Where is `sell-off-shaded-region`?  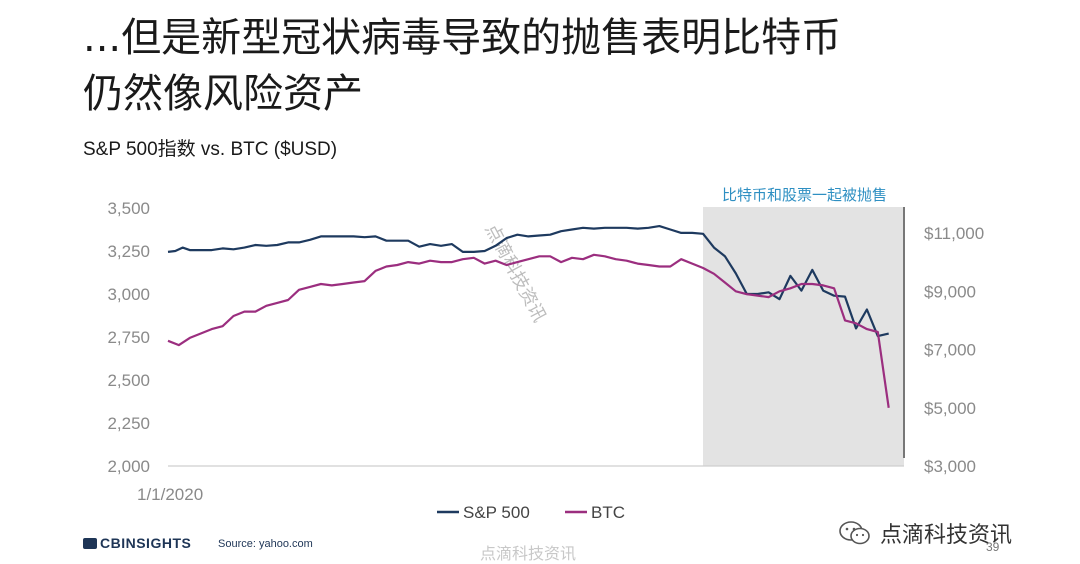
sell-off-shaded-region is located at coordinates (803, 336).